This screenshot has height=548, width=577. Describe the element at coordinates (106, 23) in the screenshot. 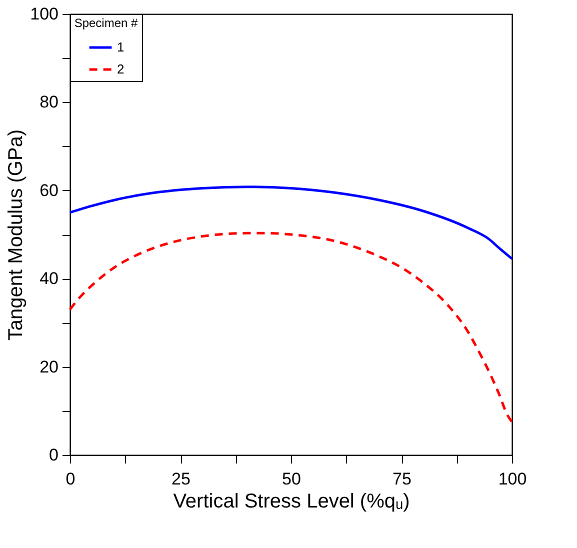

I see `legend-title: Specimen #` at that location.